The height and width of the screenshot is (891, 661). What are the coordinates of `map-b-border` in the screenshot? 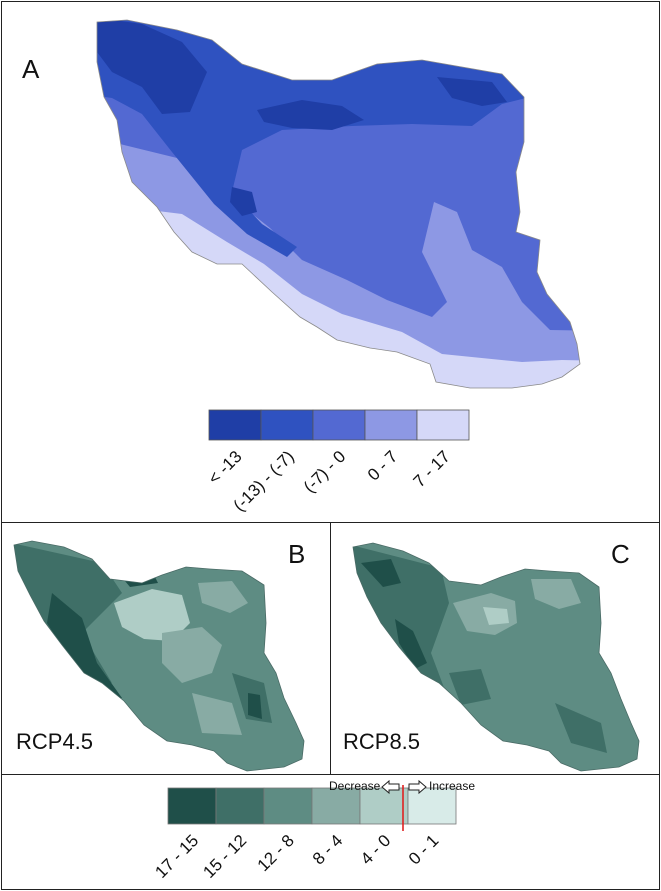 It's located at (159, 656).